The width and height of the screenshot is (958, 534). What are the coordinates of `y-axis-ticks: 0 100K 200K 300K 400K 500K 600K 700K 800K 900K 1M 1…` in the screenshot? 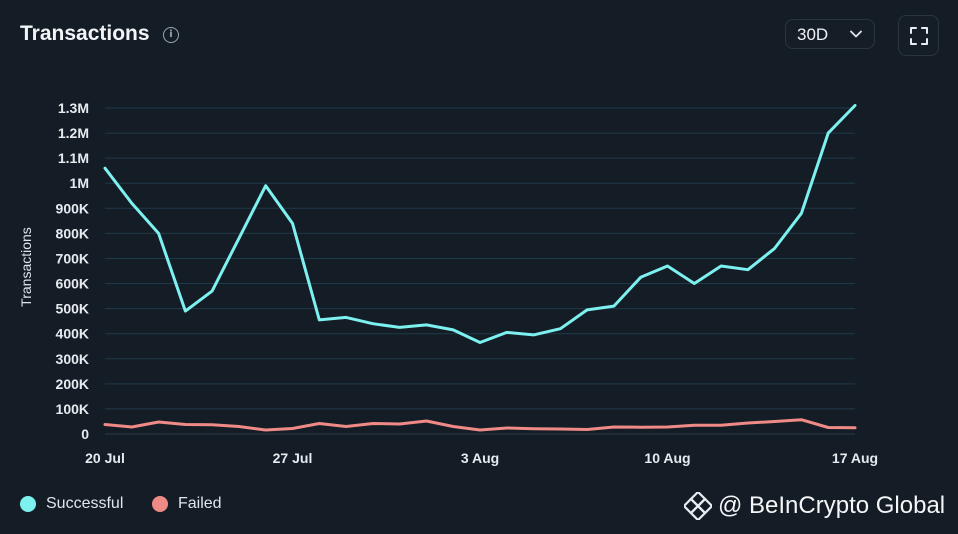 It's located at (73, 271).